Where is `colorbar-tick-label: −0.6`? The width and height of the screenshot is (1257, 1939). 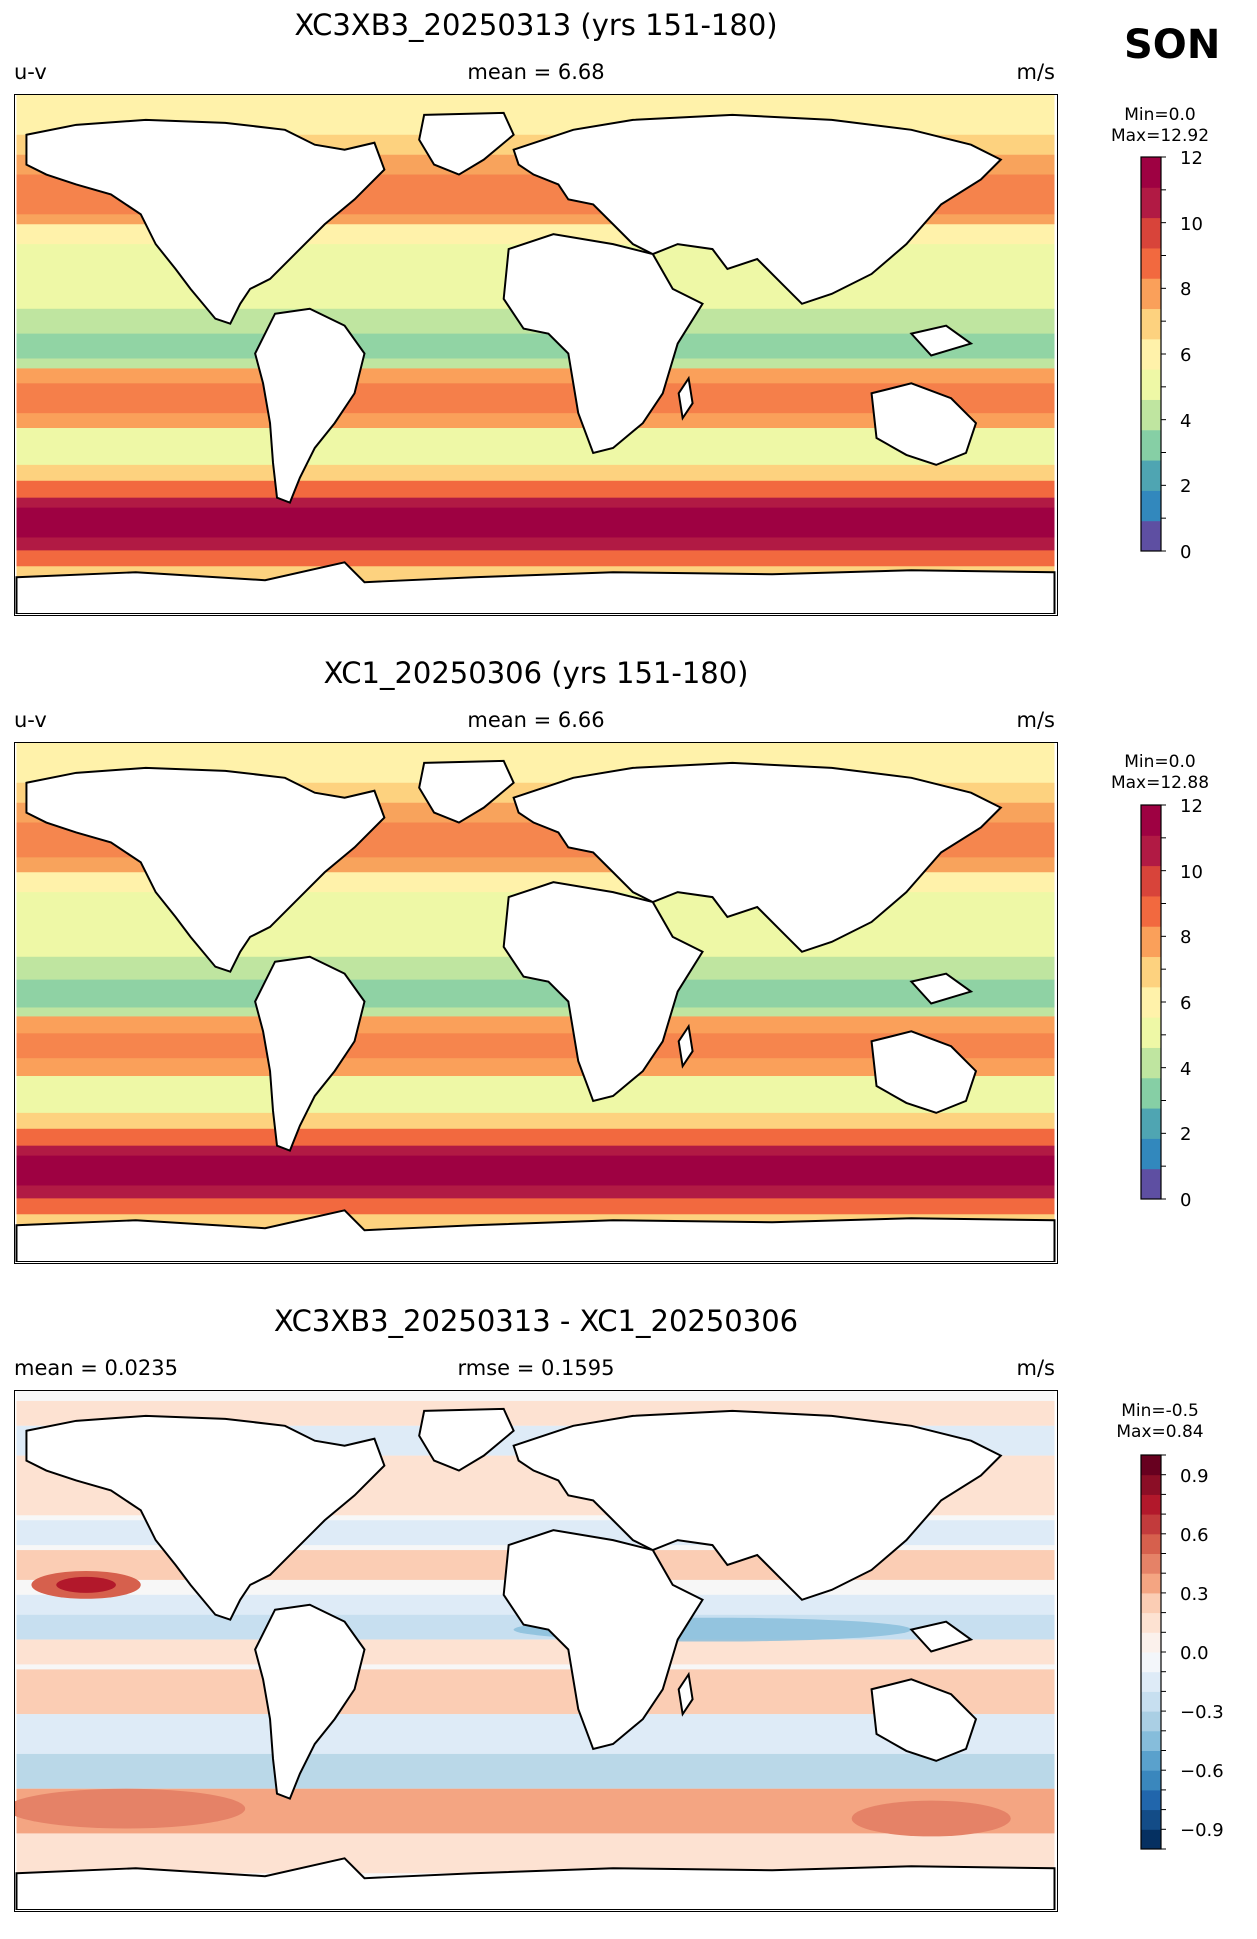 colorbar-tick-label: −0.6 is located at coordinates (1202, 1771).